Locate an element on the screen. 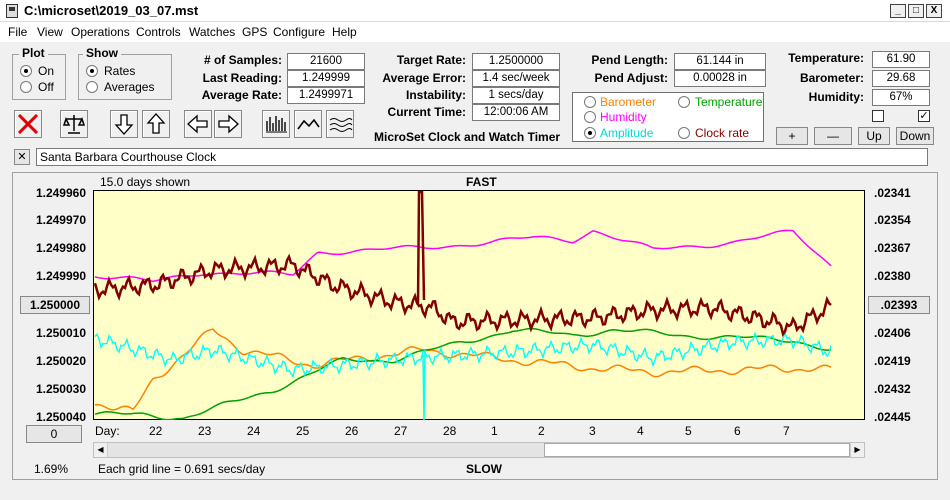 This screenshot has width=950, height=500. day-label-6: 6 is located at coordinates (737, 431).